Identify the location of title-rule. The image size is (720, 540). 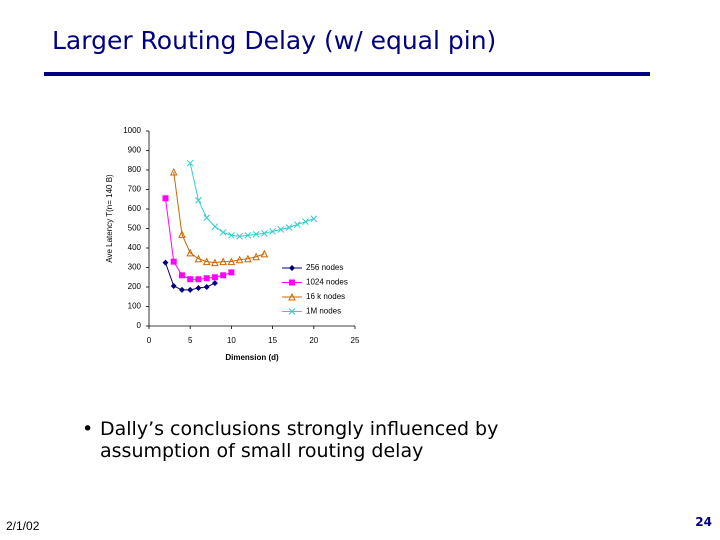
(347, 74).